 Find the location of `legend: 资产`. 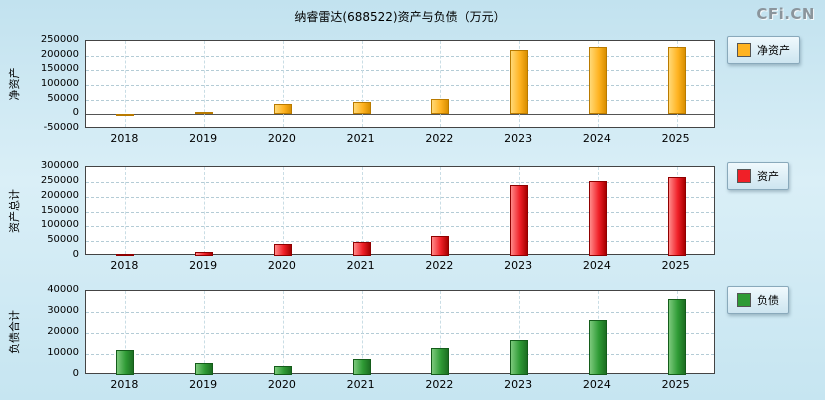

legend: 资产 is located at coordinates (758, 176).